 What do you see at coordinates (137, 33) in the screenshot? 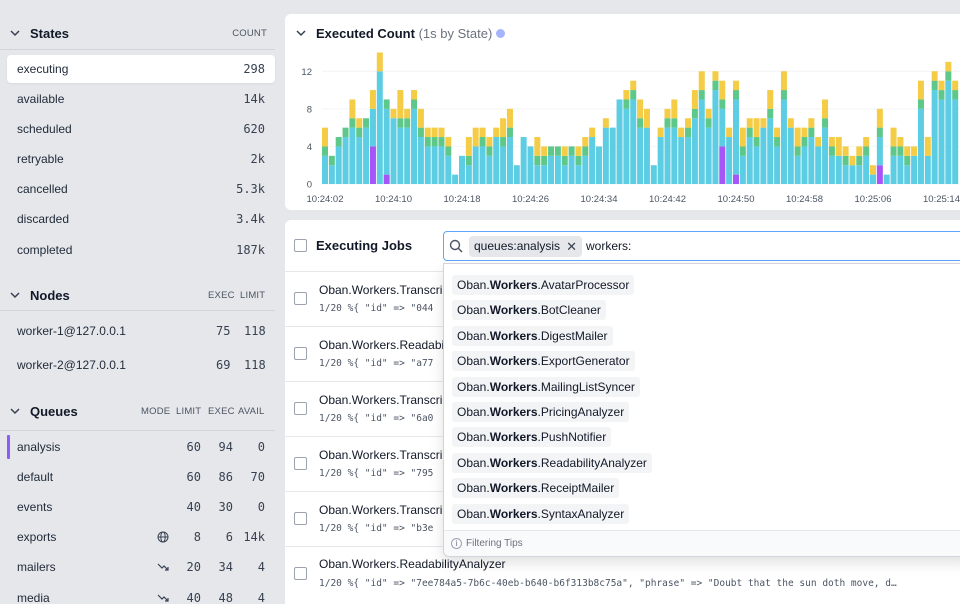
I see `states-header: States COUNT` at bounding box center [137, 33].